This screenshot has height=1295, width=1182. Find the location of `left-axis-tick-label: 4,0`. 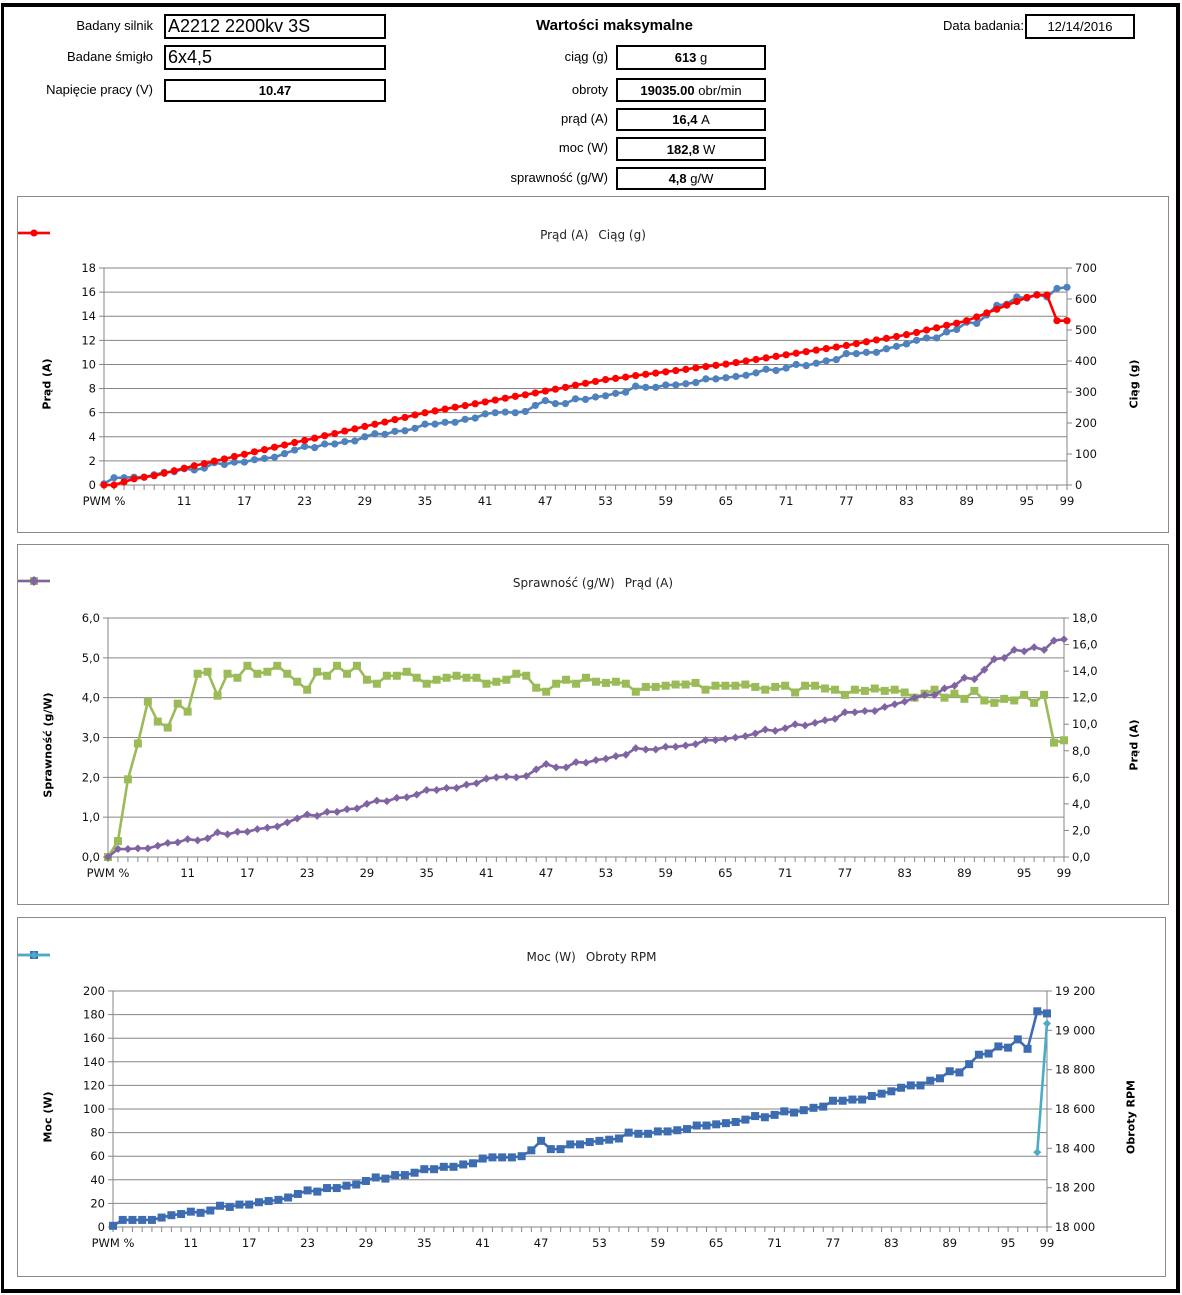

left-axis-tick-label: 4,0 is located at coordinates (91, 698).